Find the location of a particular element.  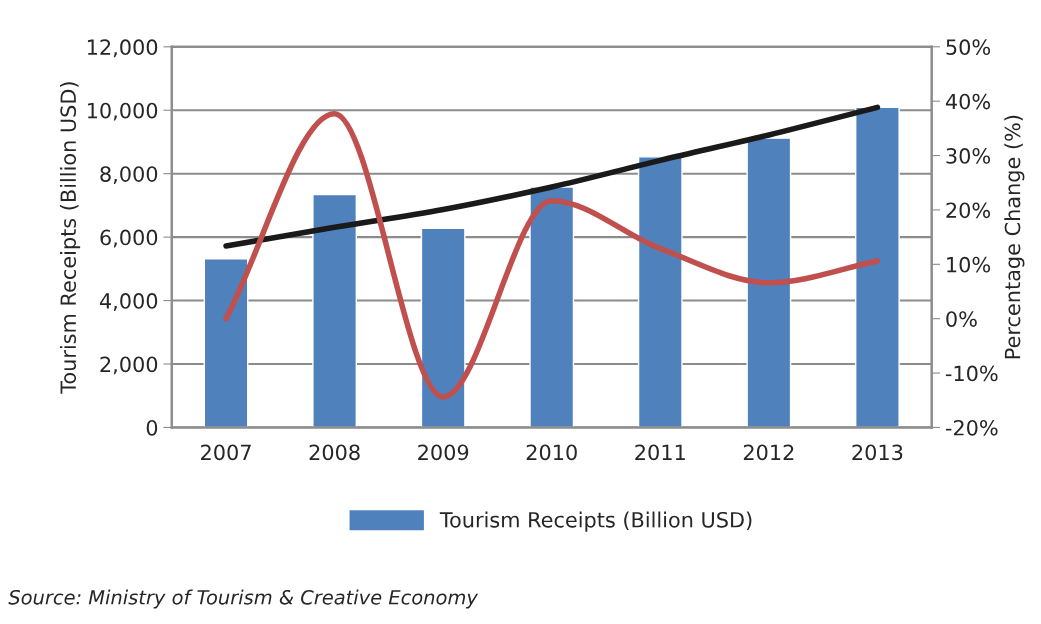

x-tick-label: 2008 is located at coordinates (334, 452).